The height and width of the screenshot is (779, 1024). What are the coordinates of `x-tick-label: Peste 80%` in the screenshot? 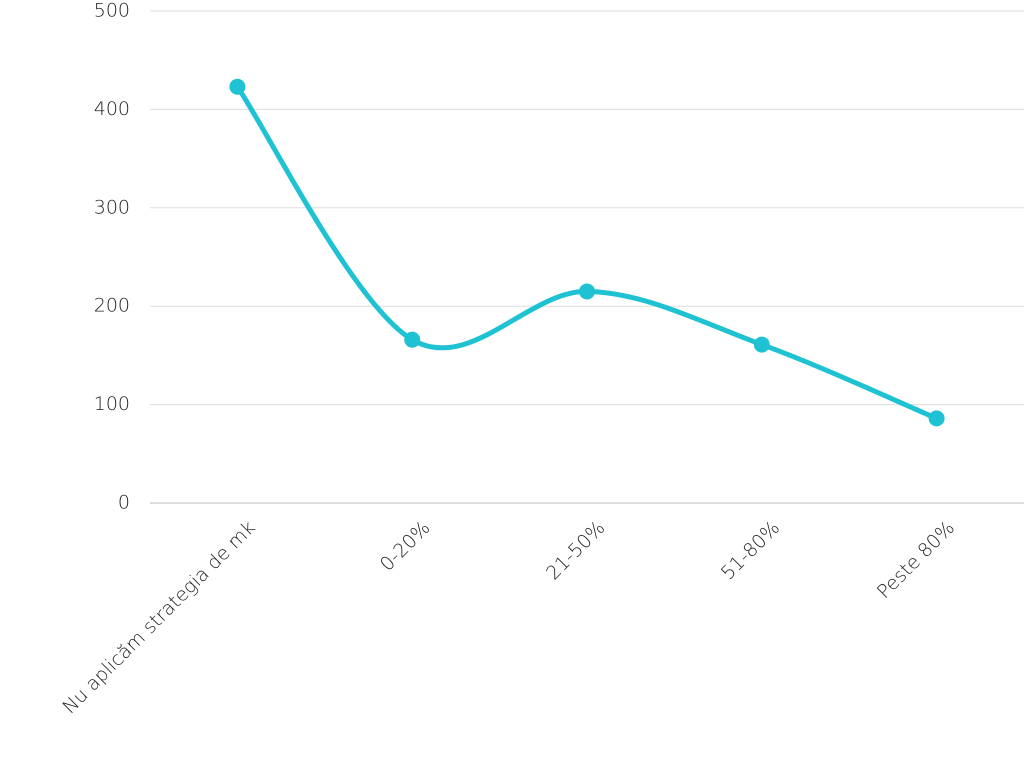 It's located at (916, 560).